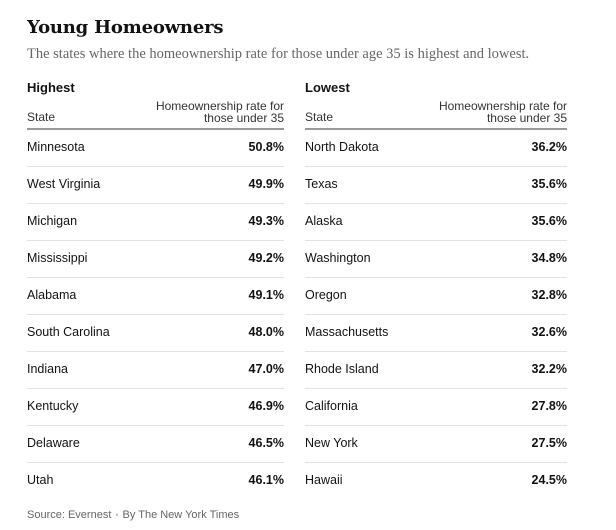 The image size is (616, 530). Describe the element at coordinates (155, 333) in the screenshot. I see `table-row: South Carolina 48.0%` at that location.